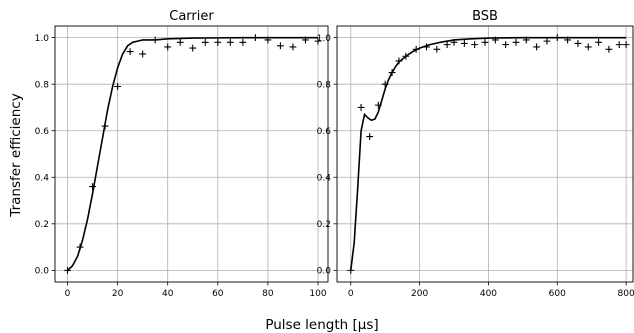  I want to click on bsb-y-tick-label: 1.0, so click(324, 39).